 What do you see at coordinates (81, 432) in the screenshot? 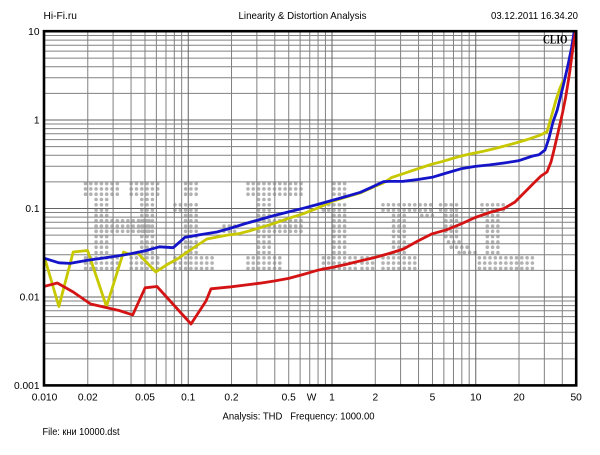
I see `svg-text: File: кни 10000.dst` at bounding box center [81, 432].